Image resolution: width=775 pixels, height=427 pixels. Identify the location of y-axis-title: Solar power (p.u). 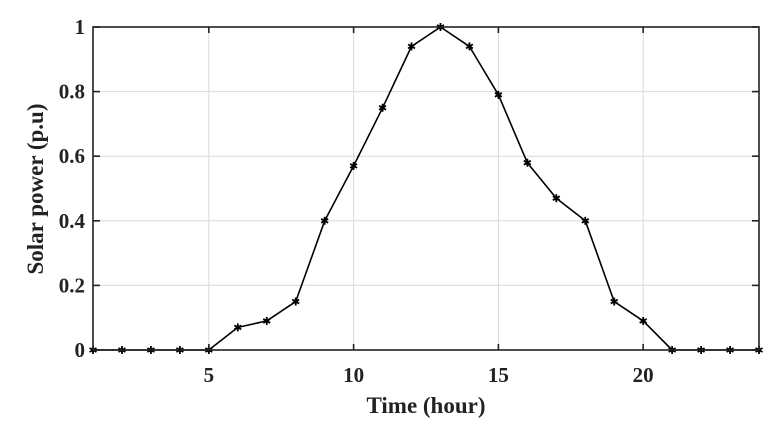
(35, 188).